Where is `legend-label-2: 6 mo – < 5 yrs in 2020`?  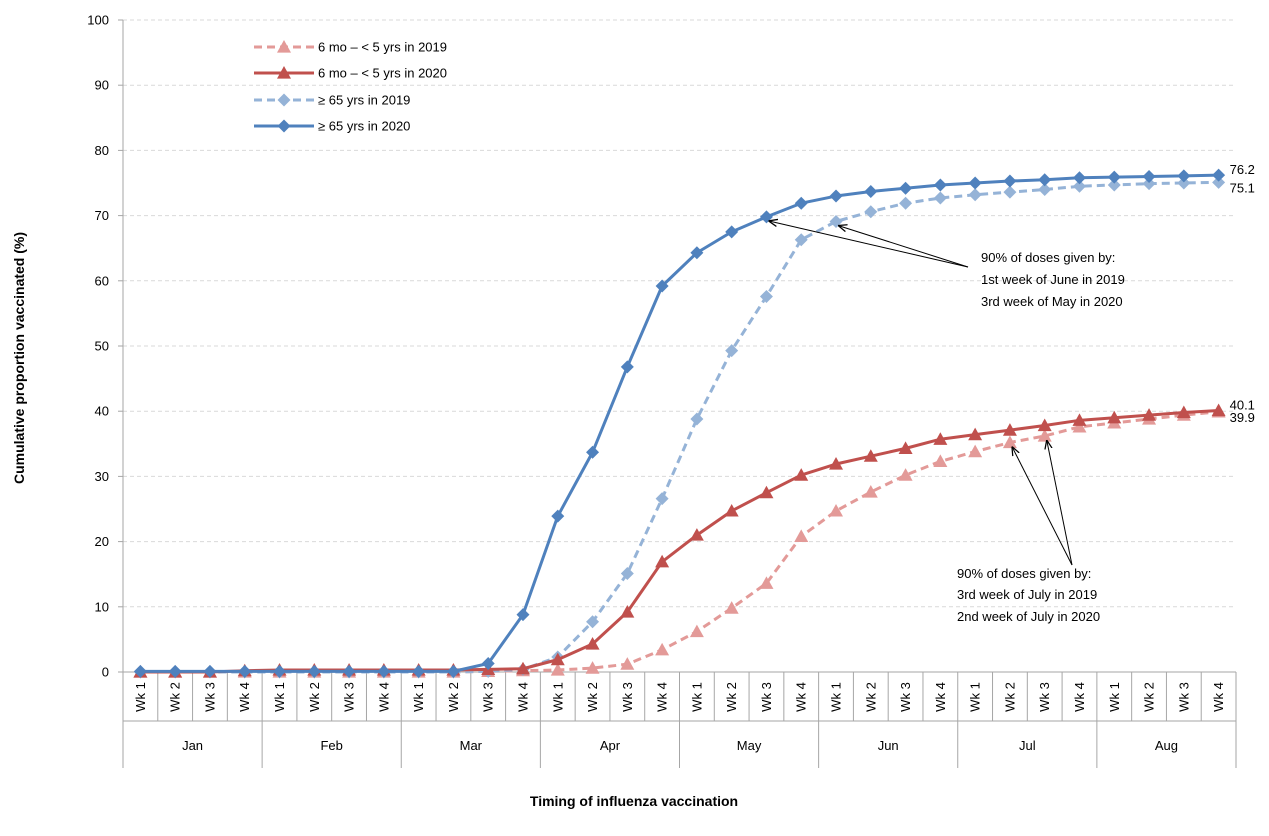
legend-label-2: 6 mo – < 5 yrs in 2020 is located at coordinates (382, 73).